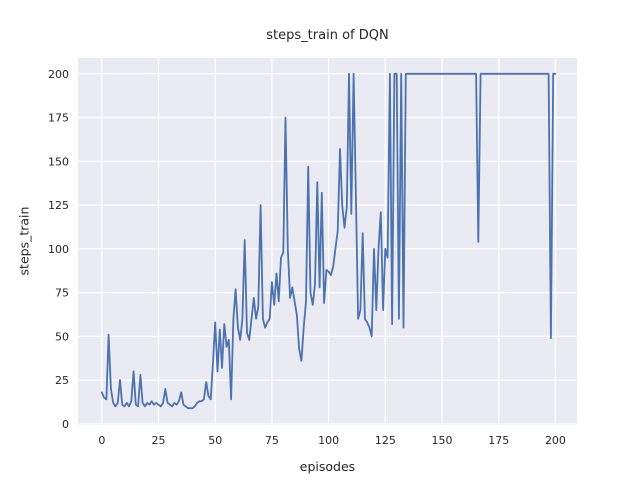 The width and height of the screenshot is (640, 480). Describe the element at coordinates (62, 380) in the screenshot. I see `y-tick-label: 25` at that location.